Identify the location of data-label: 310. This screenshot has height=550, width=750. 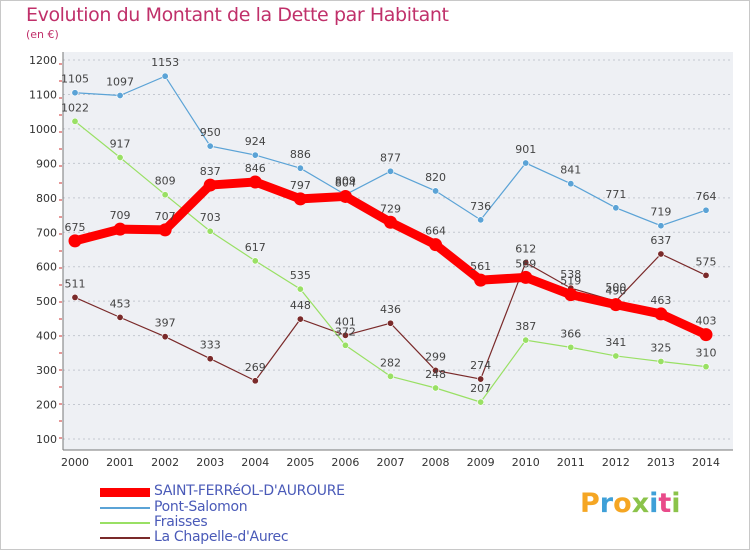
(706, 353).